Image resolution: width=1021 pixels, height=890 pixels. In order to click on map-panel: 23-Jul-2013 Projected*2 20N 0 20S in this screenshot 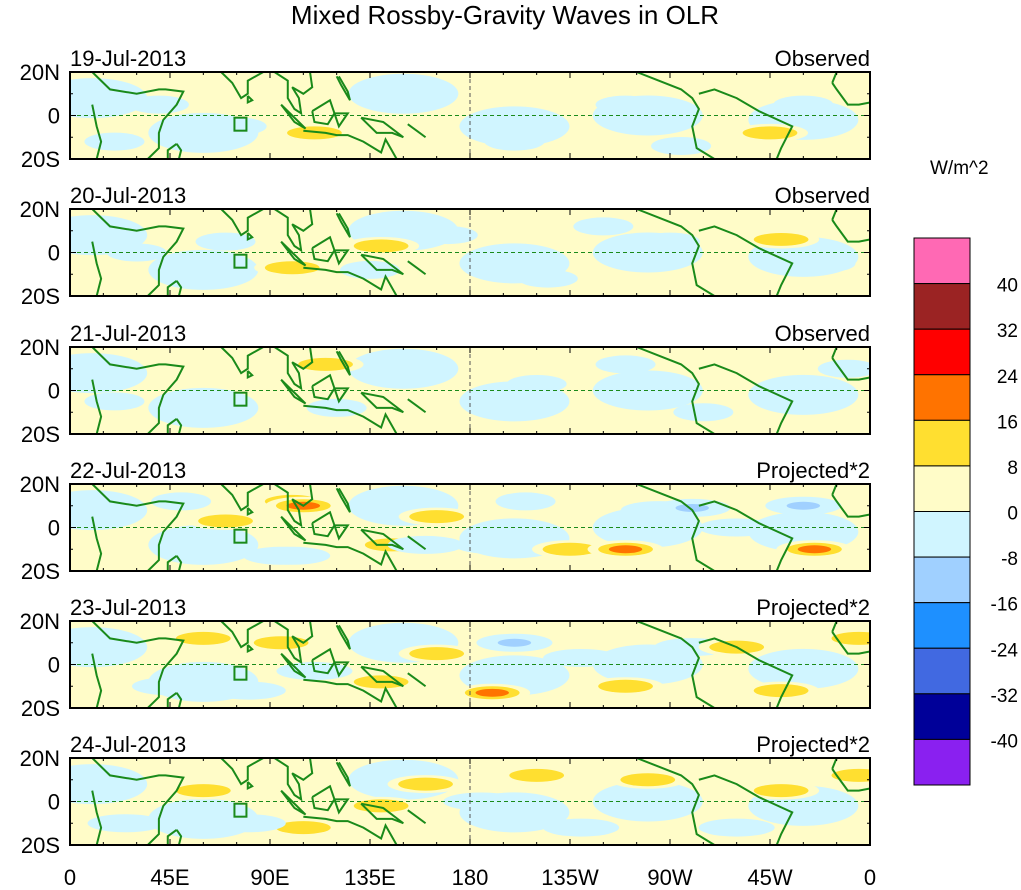, I will do `click(445, 658)`.